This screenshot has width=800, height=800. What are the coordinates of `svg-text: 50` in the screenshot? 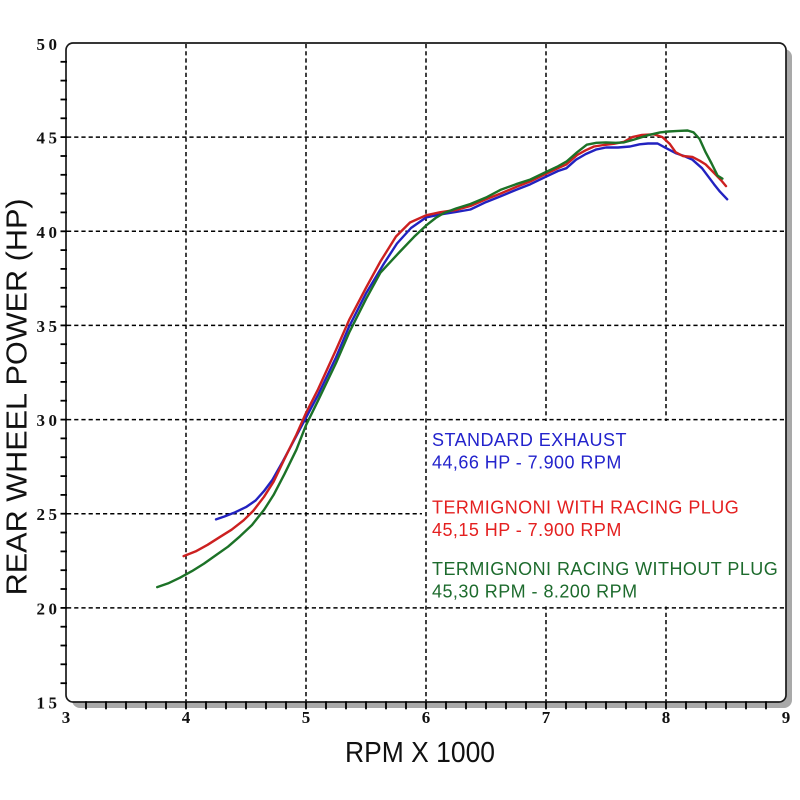 It's located at (47, 44).